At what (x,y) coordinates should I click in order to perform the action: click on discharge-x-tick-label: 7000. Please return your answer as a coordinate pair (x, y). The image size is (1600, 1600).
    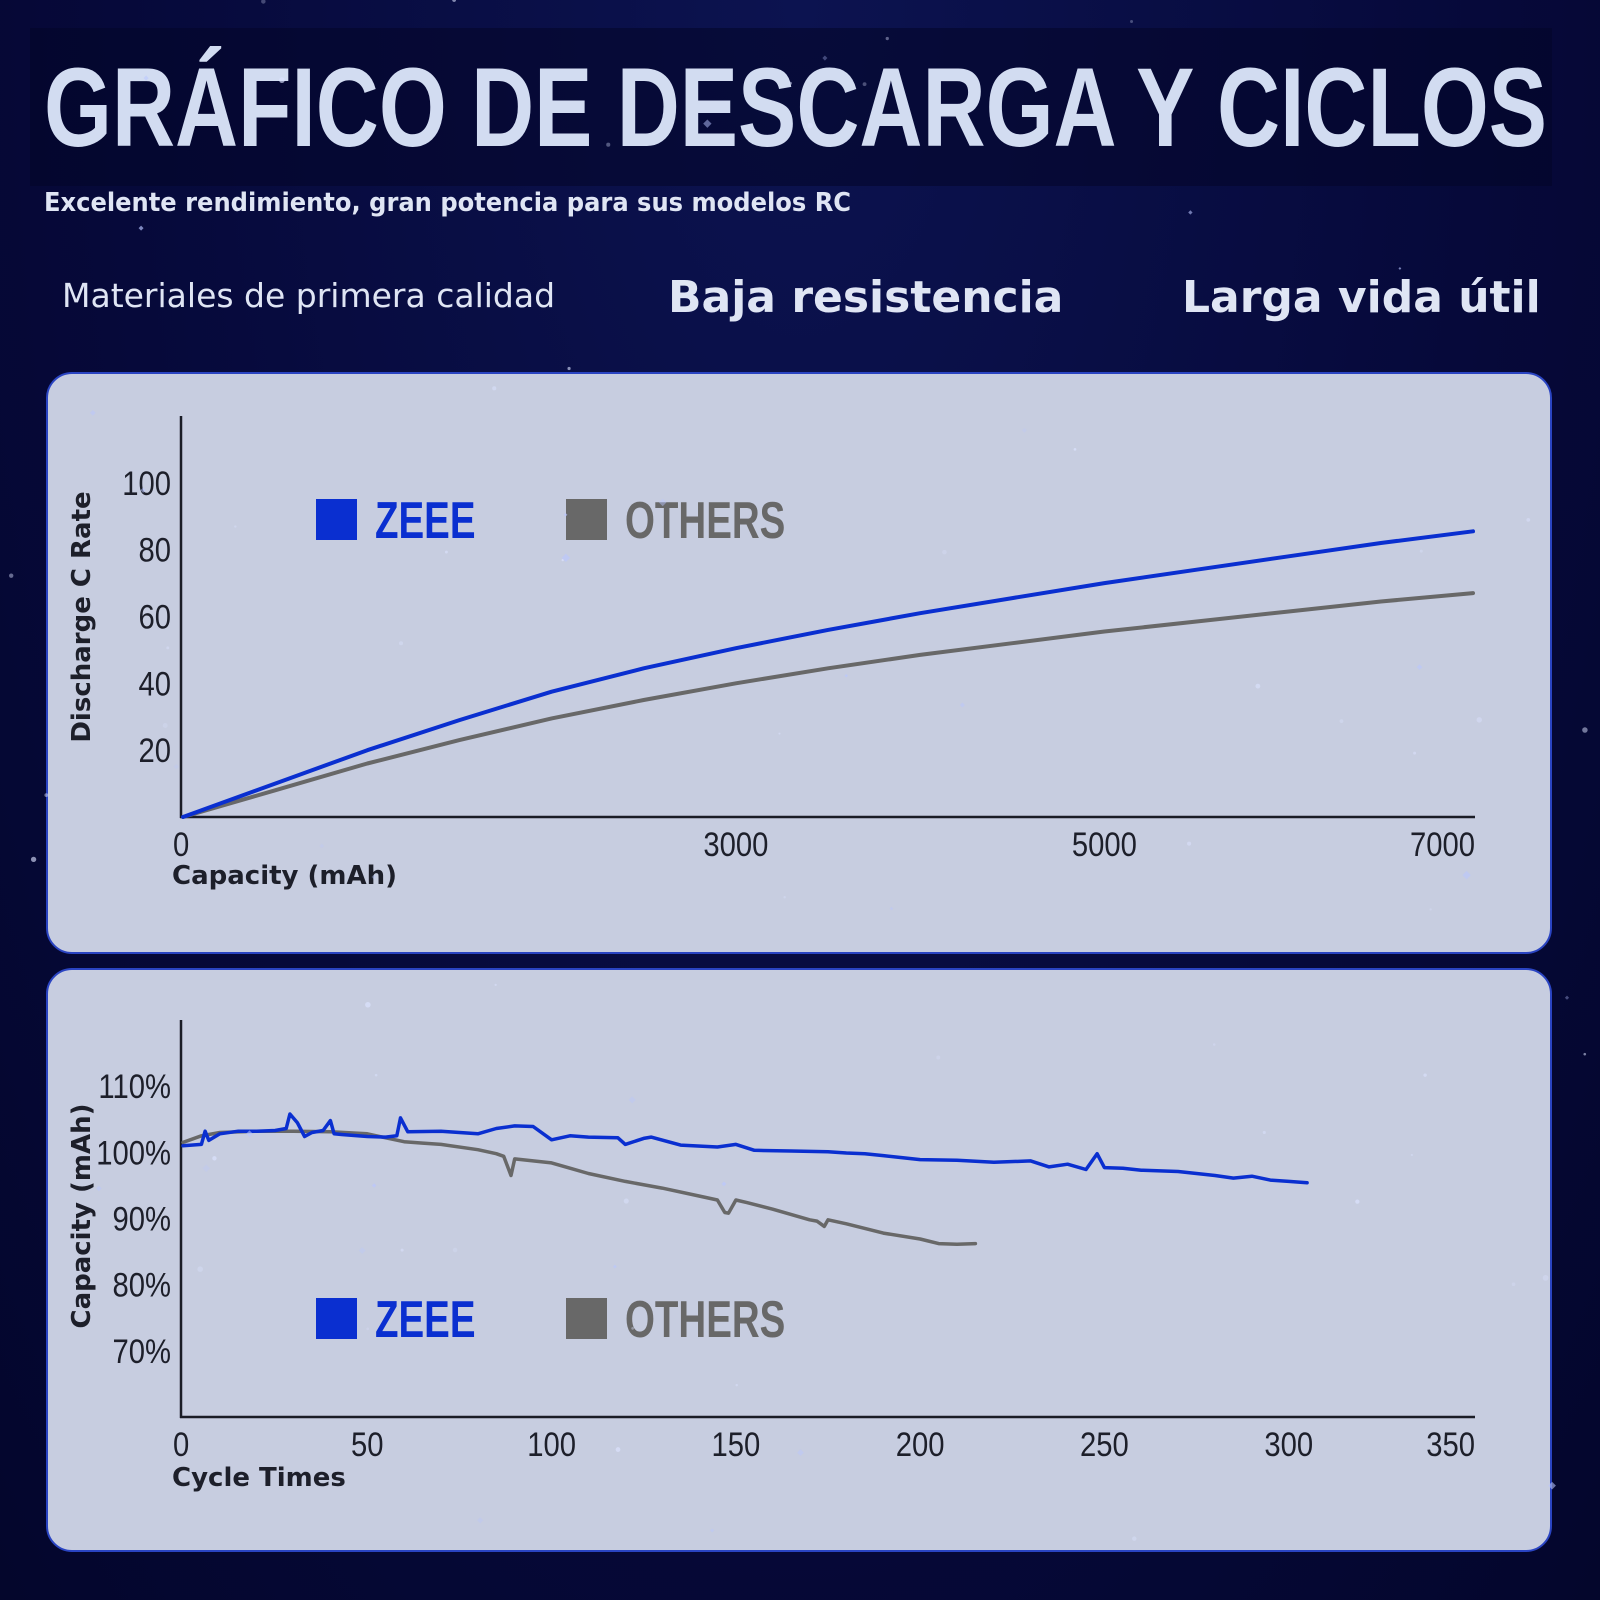
    Looking at the image, I should click on (1442, 844).